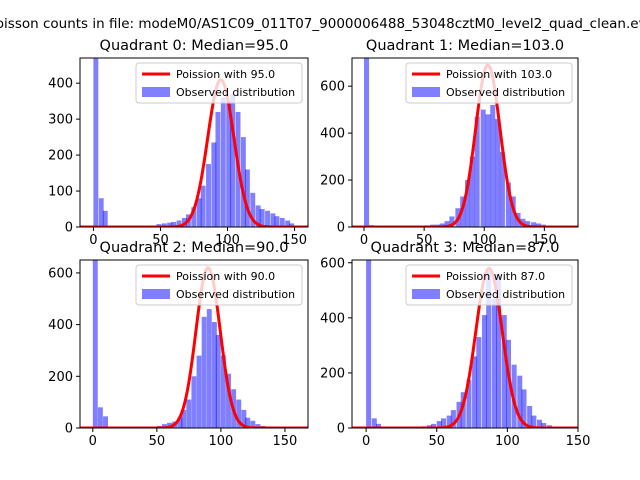 This screenshot has width=640, height=480. What do you see at coordinates (60, 192) in the screenshot?
I see `y-tick-label: 100` at bounding box center [60, 192].